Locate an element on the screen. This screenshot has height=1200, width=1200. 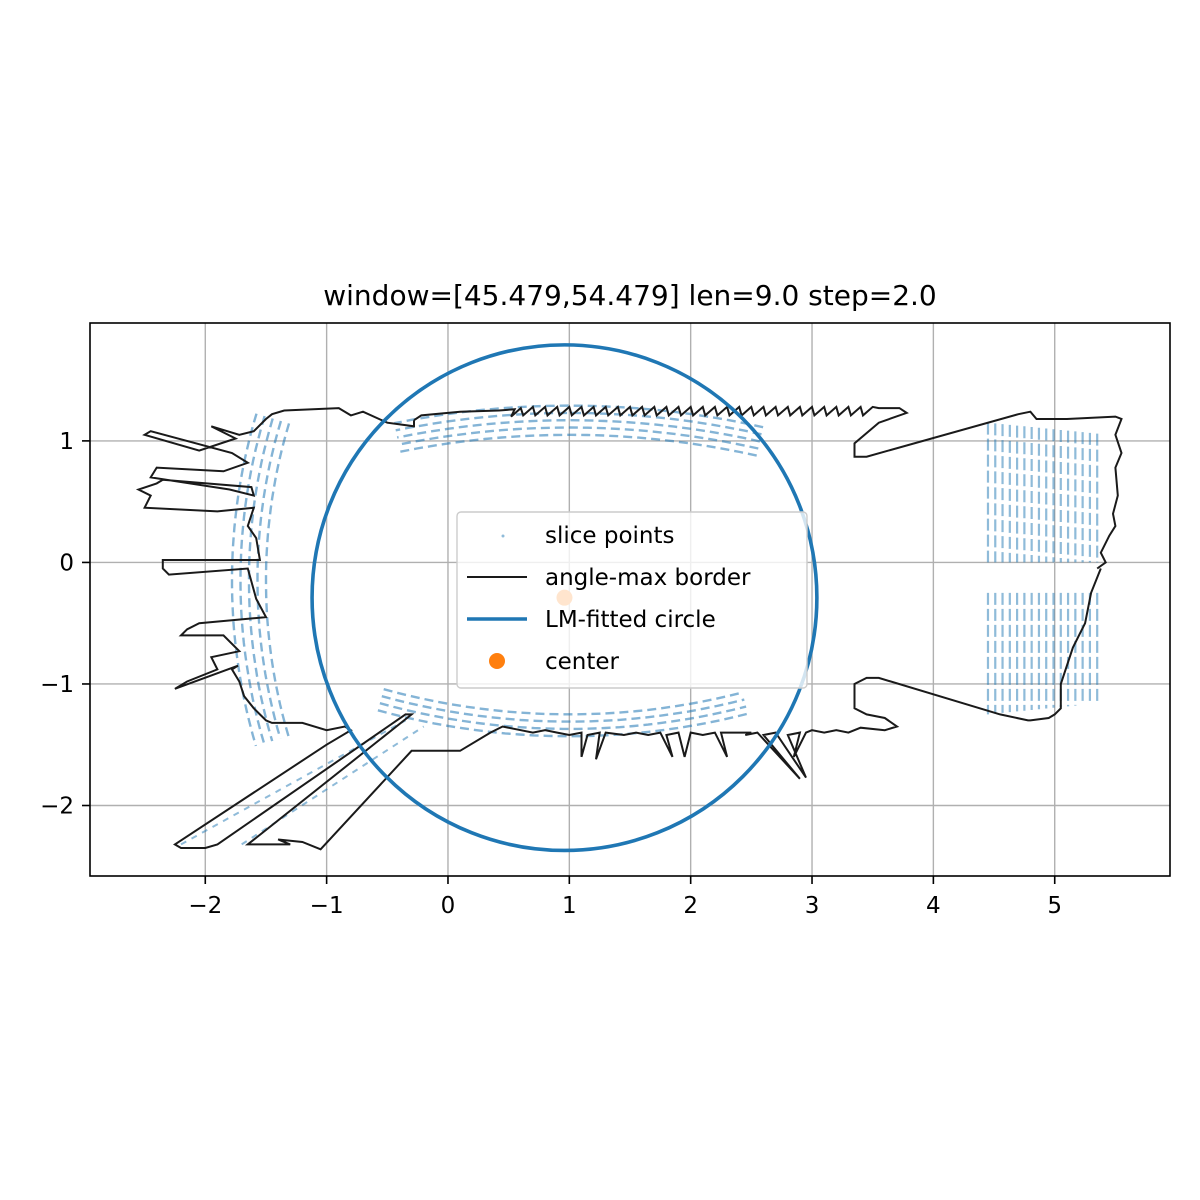
legend-label: slice points is located at coordinates (610, 536).